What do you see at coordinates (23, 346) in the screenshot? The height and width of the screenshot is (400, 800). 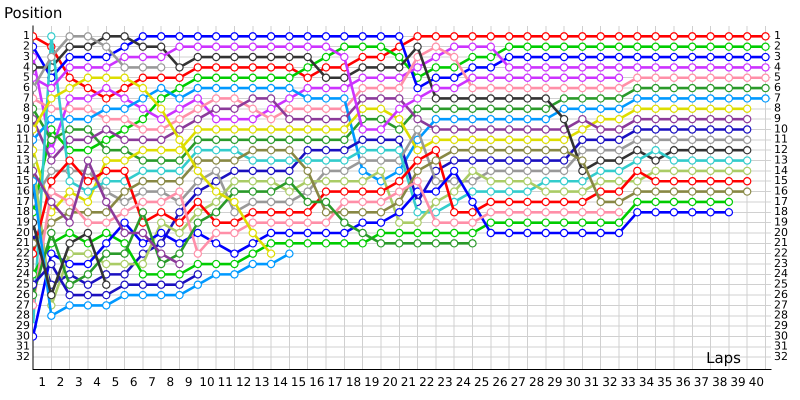 I see `y-tick-label: 31` at bounding box center [23, 346].